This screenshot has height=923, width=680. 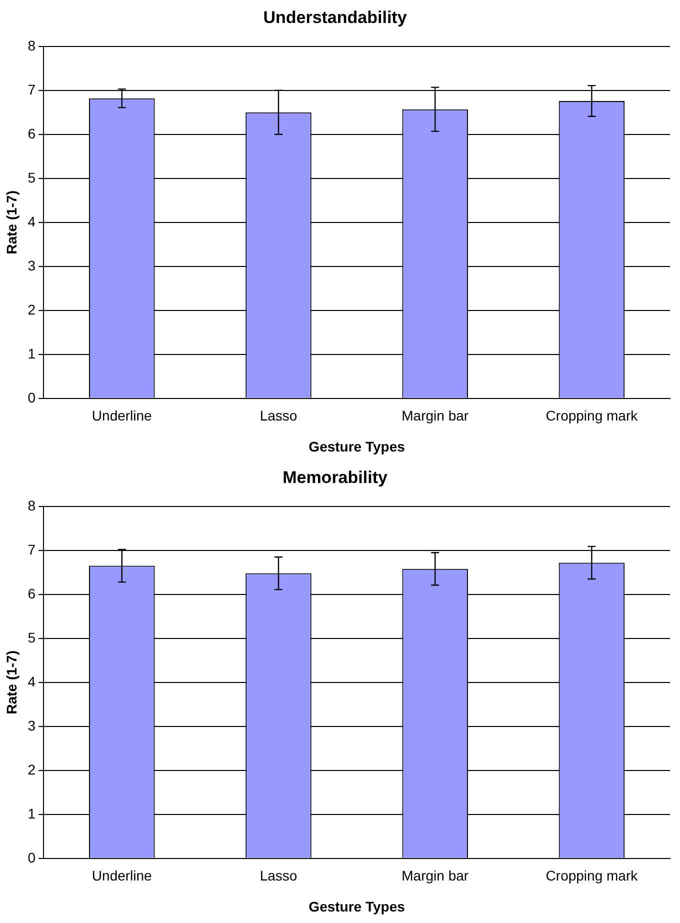 What do you see at coordinates (335, 17) in the screenshot?
I see `chart-title: Understandability` at bounding box center [335, 17].